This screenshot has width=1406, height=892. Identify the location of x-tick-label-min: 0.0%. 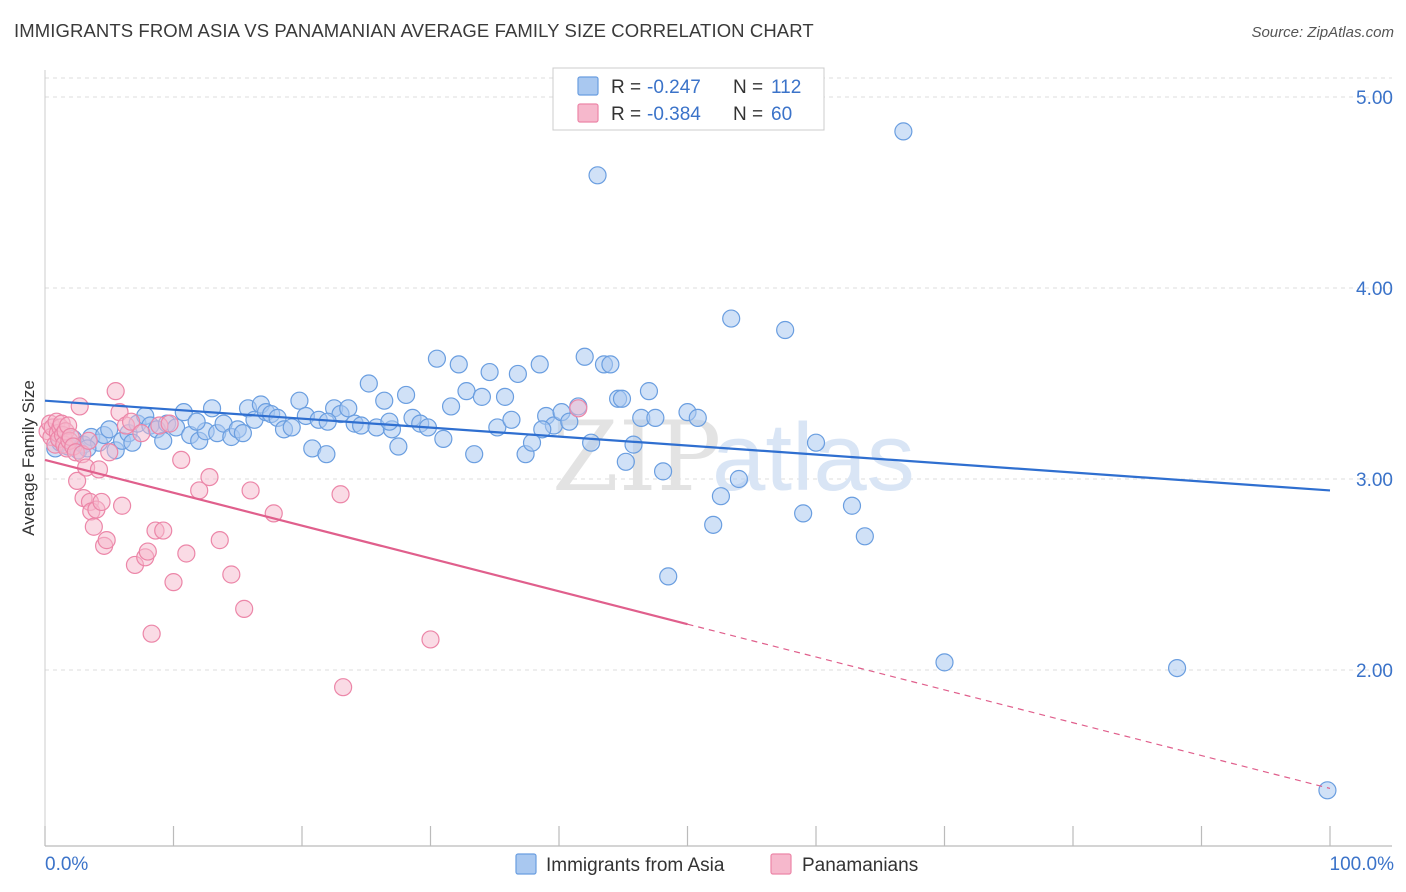
(66, 864).